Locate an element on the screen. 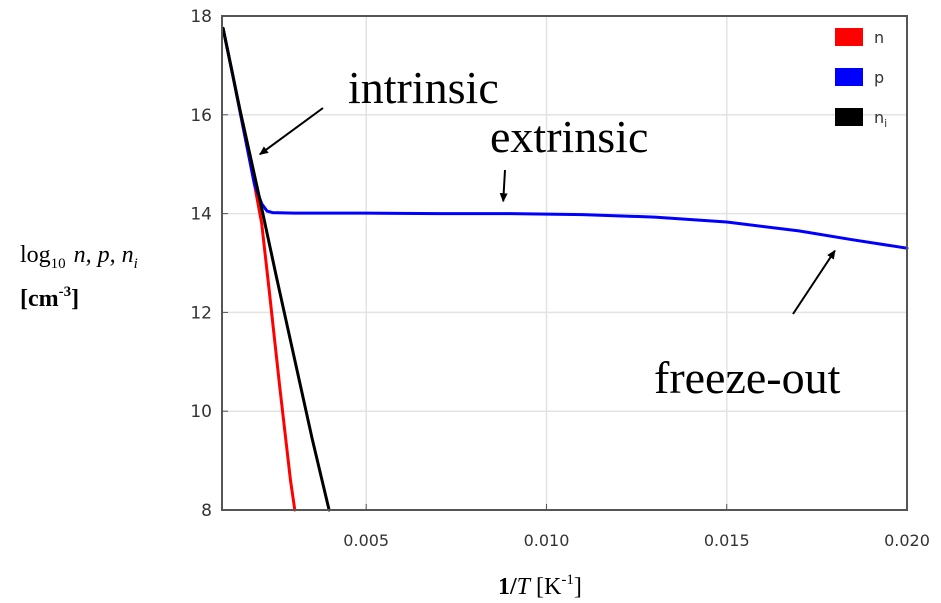 This screenshot has width=941, height=603. legend-label: n is located at coordinates (879, 37).